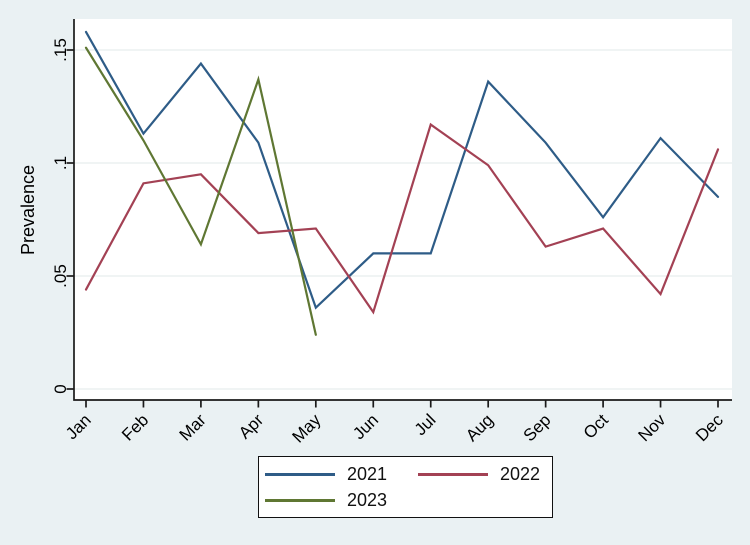 The height and width of the screenshot is (545, 750). I want to click on y-tick-label: .05, so click(60, 276).